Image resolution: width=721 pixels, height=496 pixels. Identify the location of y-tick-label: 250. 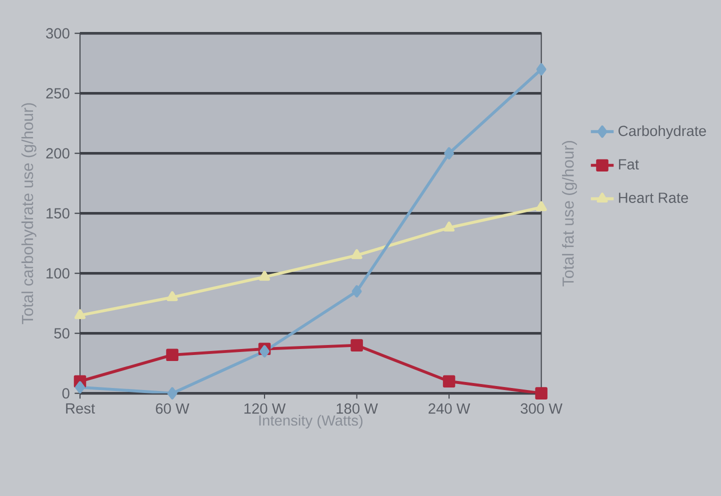
(58, 93).